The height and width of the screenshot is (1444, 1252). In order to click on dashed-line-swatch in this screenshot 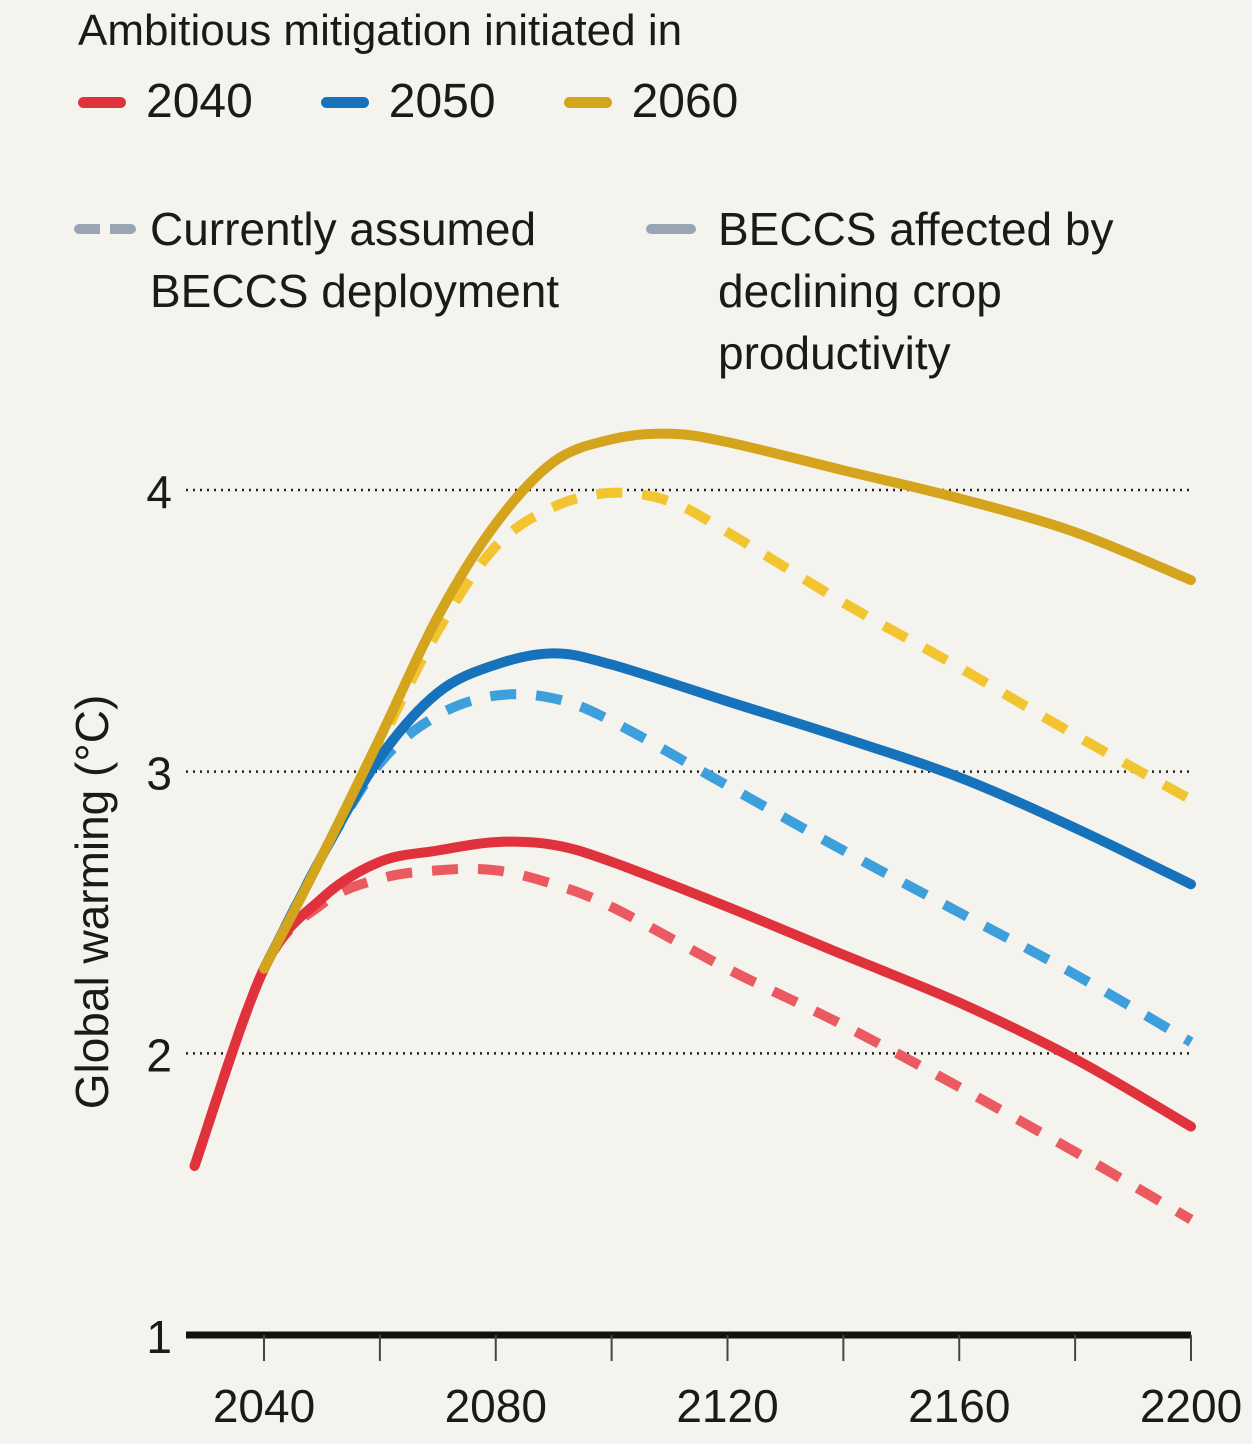, I will do `click(105, 229)`.